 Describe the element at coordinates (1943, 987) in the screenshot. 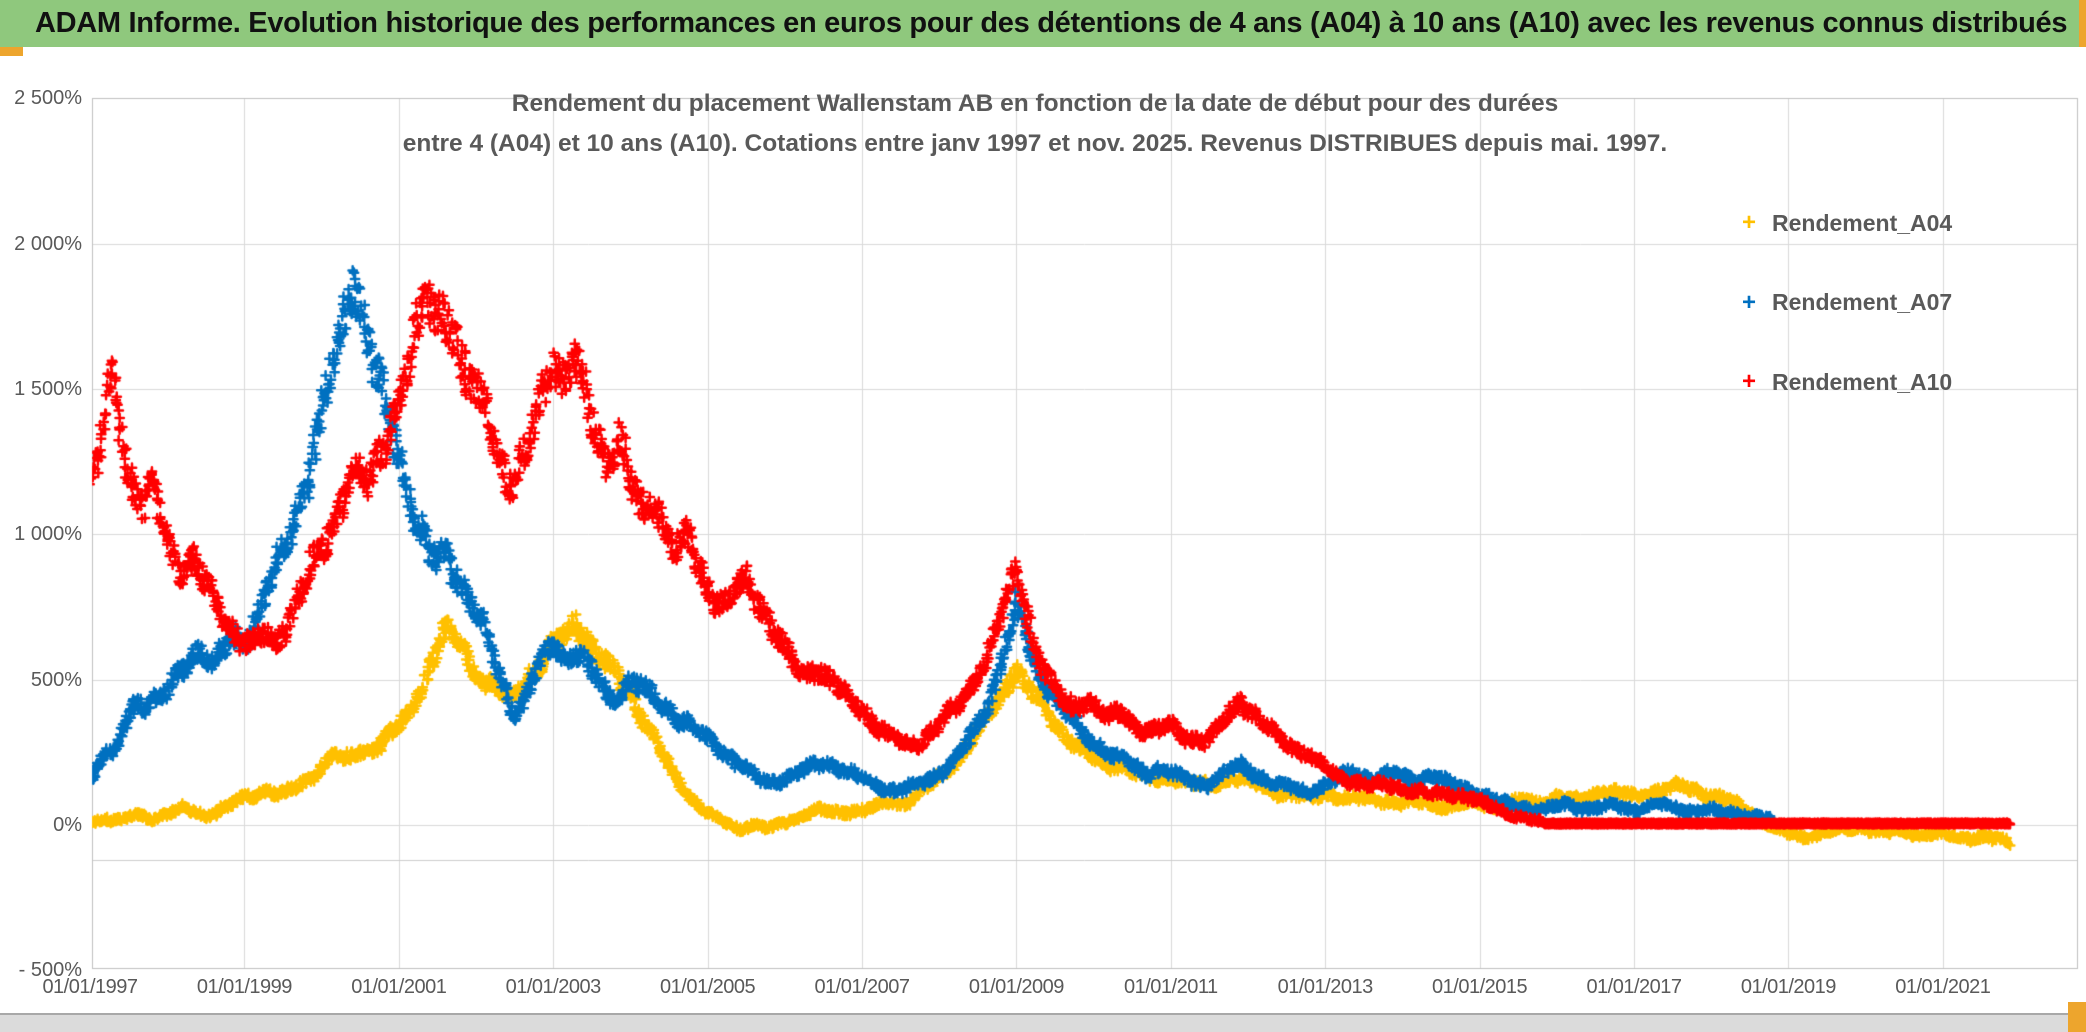

I see `x-tick-label: 01/01/2021` at that location.